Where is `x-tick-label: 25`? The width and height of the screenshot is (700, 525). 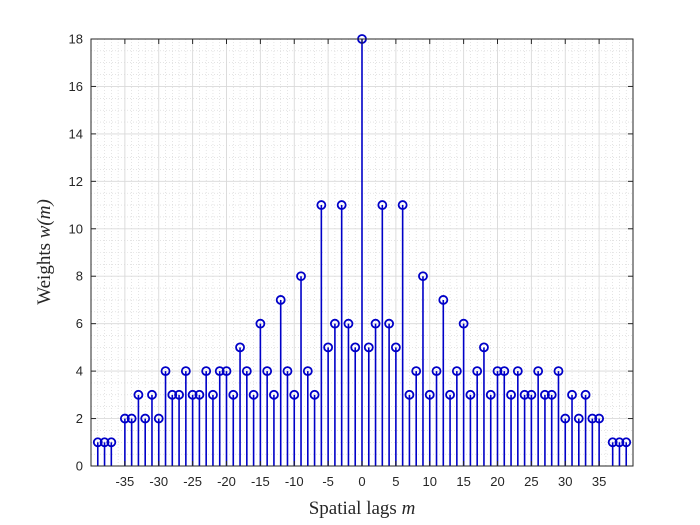
x-tick-label: 25 is located at coordinates (531, 481).